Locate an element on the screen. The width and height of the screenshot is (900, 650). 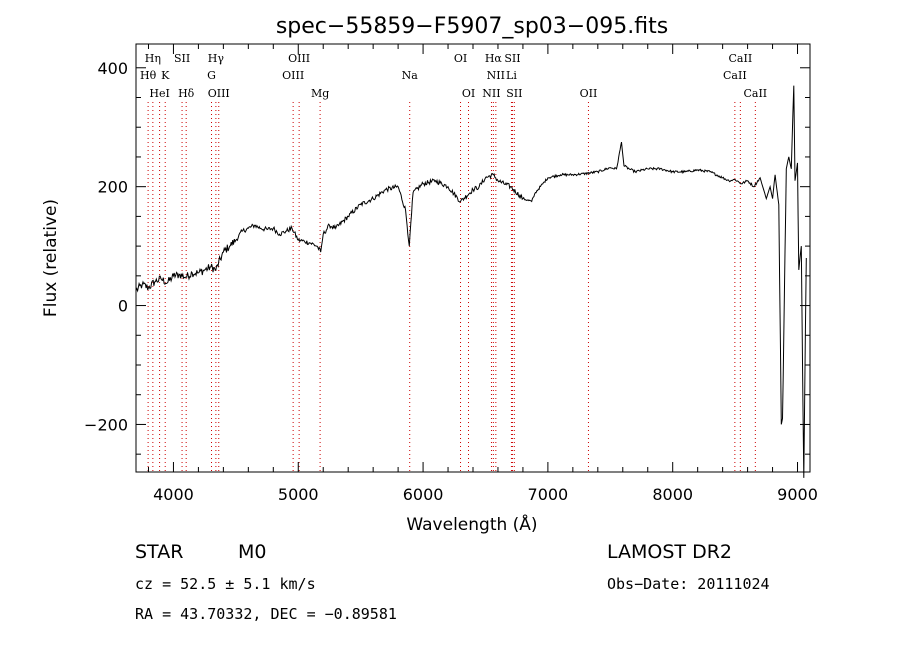
x-tick-label: 9000 is located at coordinates (797, 494).